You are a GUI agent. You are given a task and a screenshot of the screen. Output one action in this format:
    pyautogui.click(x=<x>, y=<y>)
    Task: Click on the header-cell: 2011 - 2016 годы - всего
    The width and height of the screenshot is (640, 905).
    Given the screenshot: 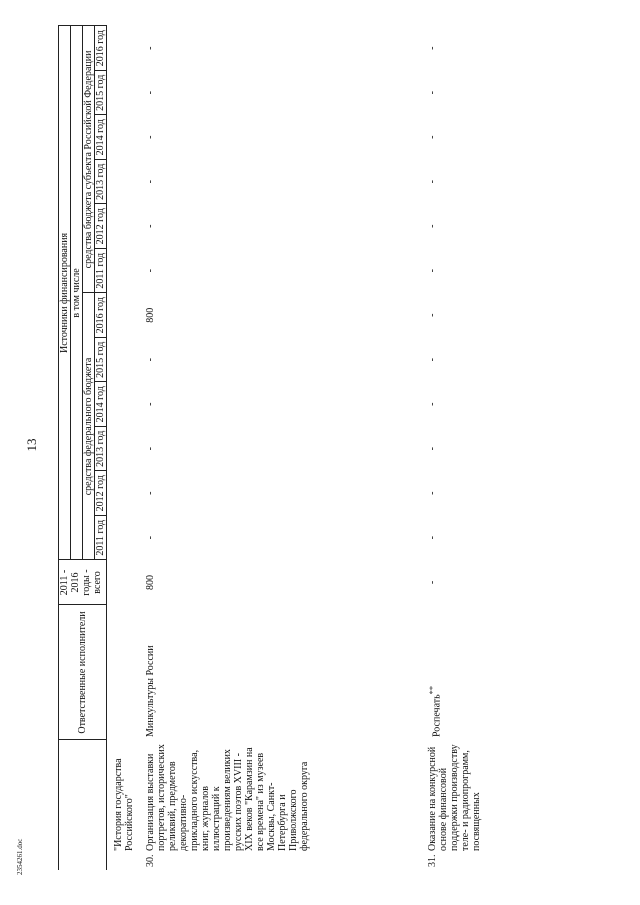 What is the action you would take?
    pyautogui.click(x=82, y=582)
    